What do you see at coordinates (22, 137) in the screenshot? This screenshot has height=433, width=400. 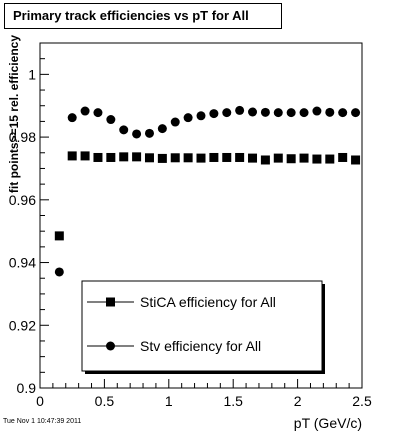 I see `y-tick-label: 0.98` at bounding box center [22, 137].